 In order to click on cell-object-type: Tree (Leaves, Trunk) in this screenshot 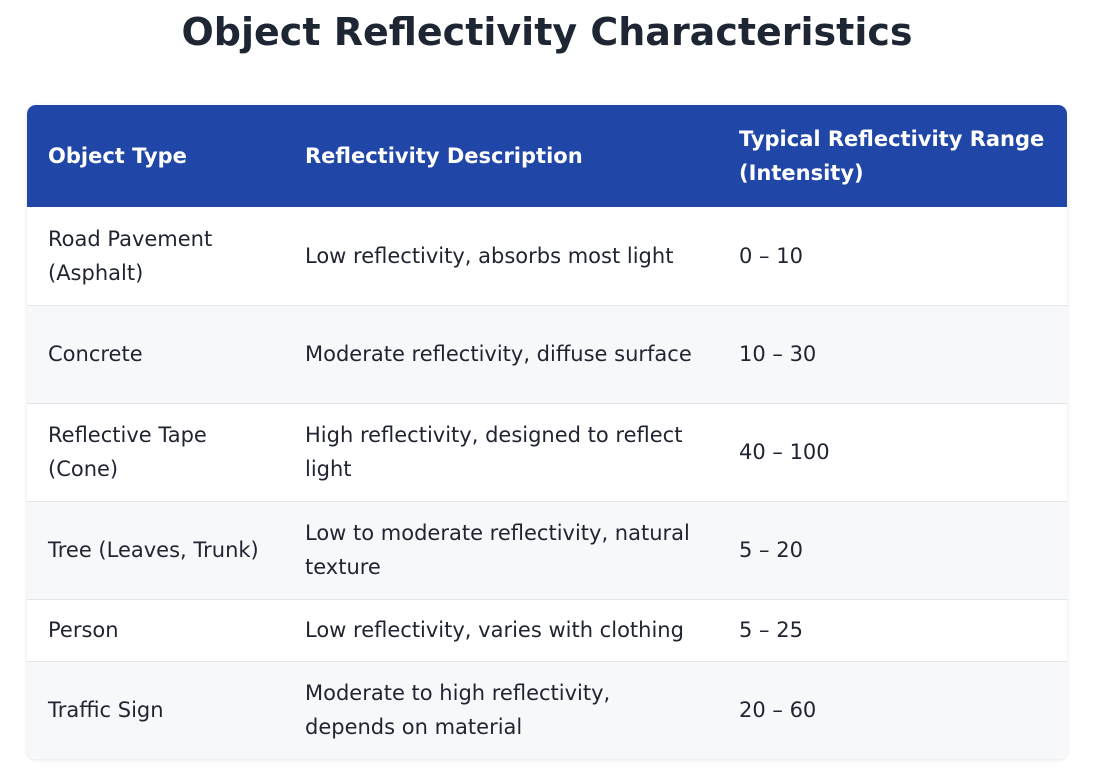, I will do `click(155, 549)`.